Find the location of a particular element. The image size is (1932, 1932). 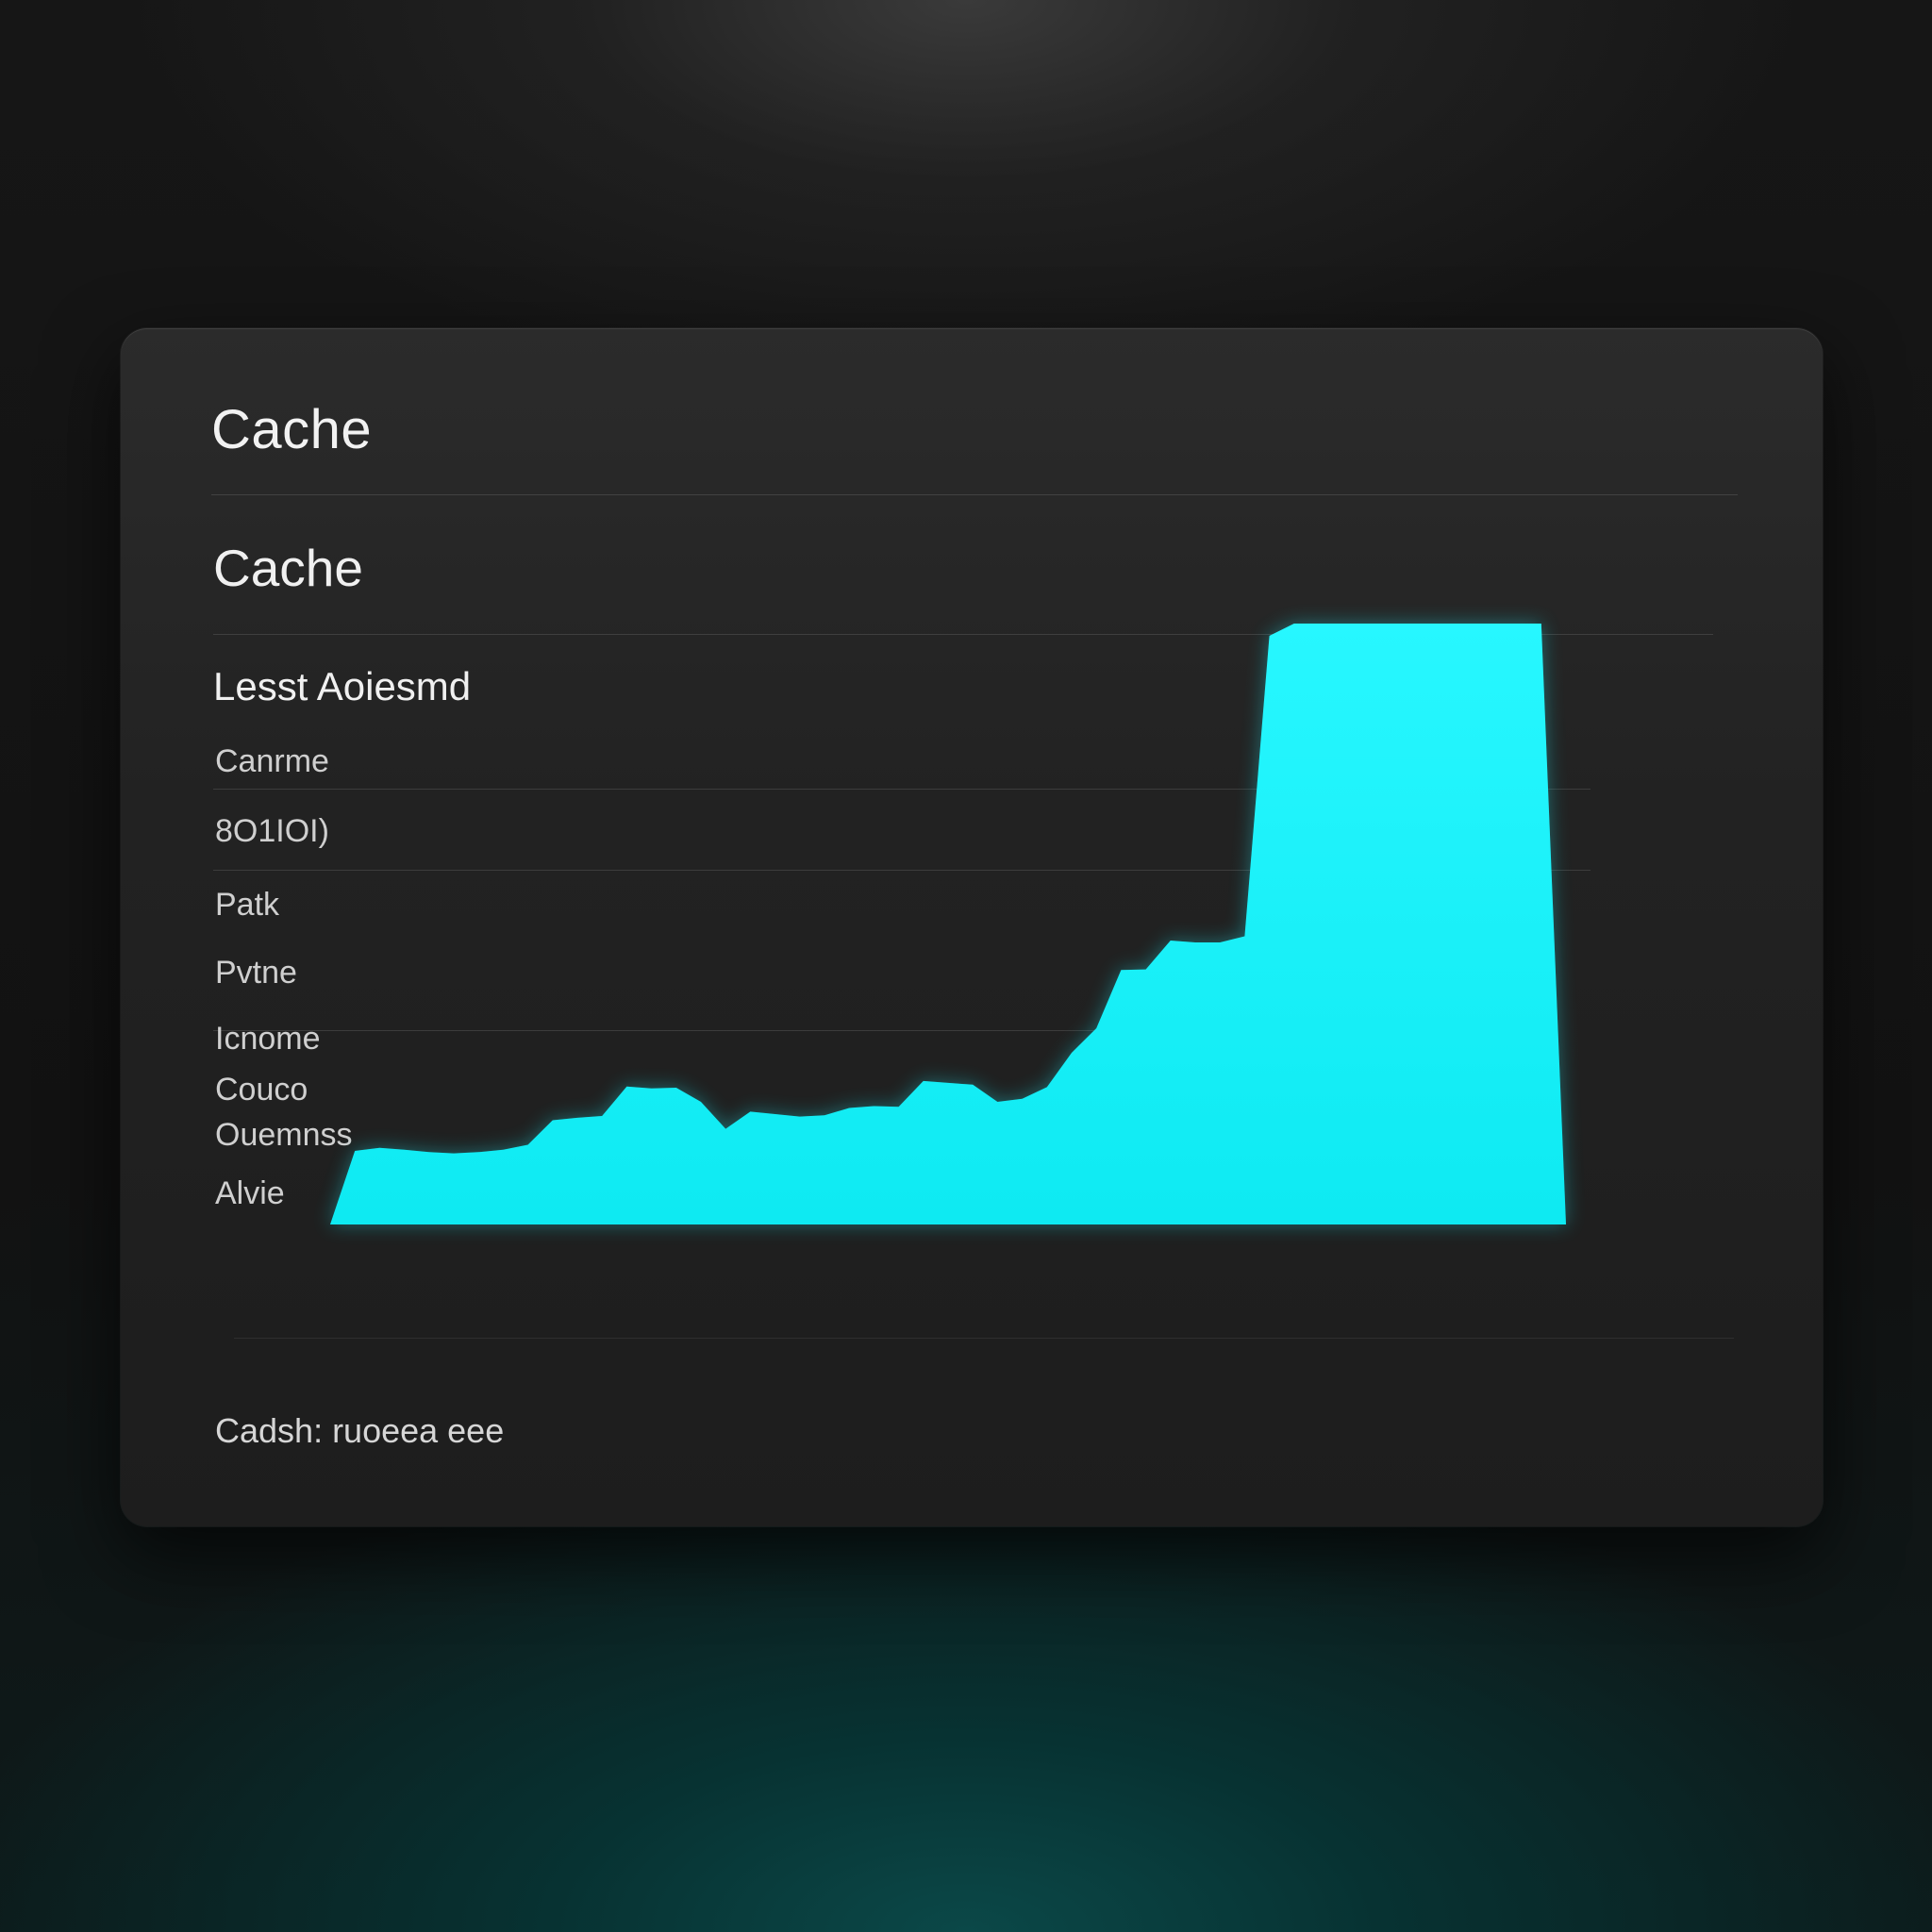

subtitle-divider is located at coordinates (963, 634).